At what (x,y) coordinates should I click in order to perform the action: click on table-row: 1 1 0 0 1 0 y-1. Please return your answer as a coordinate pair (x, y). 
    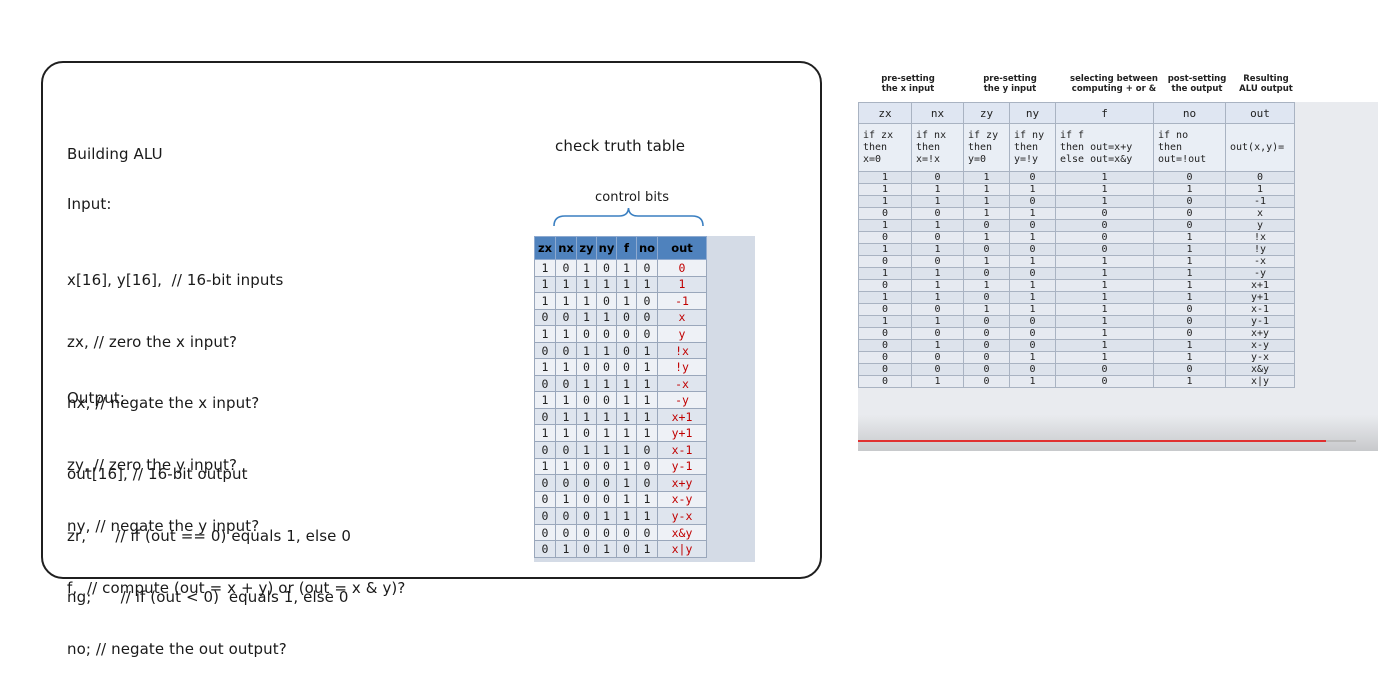
    Looking at the image, I should click on (1076, 321).